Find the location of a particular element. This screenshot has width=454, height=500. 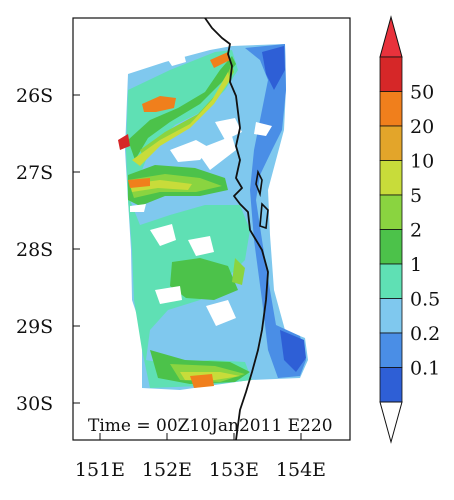

colorbar-top-arrow is located at coordinates (391, 36).